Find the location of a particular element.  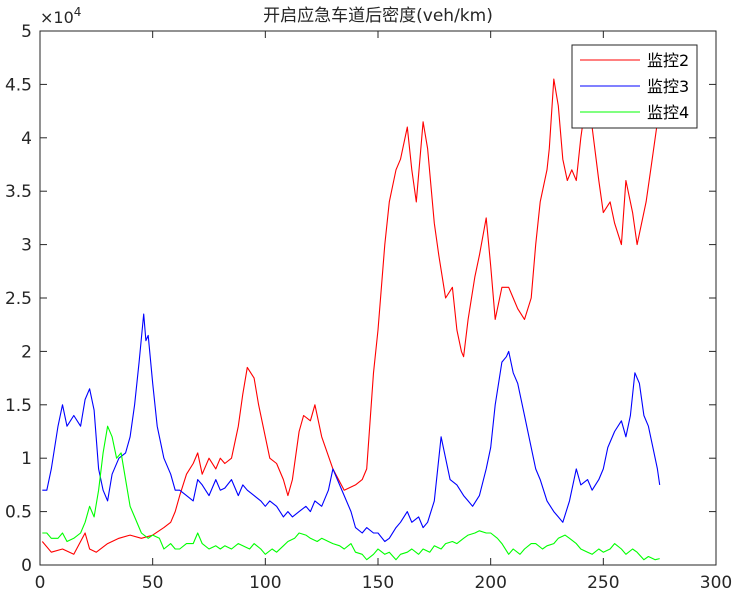

y-tick-label: 3.5 is located at coordinates (18, 192).